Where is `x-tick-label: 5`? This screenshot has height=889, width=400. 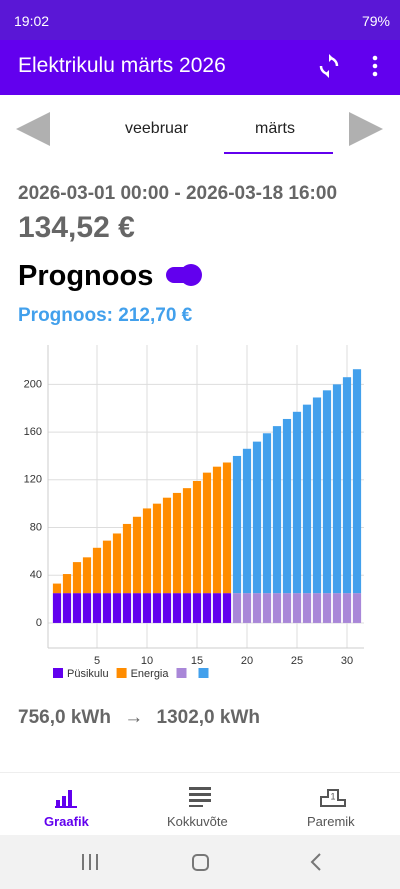 x-tick-label: 5 is located at coordinates (97, 661).